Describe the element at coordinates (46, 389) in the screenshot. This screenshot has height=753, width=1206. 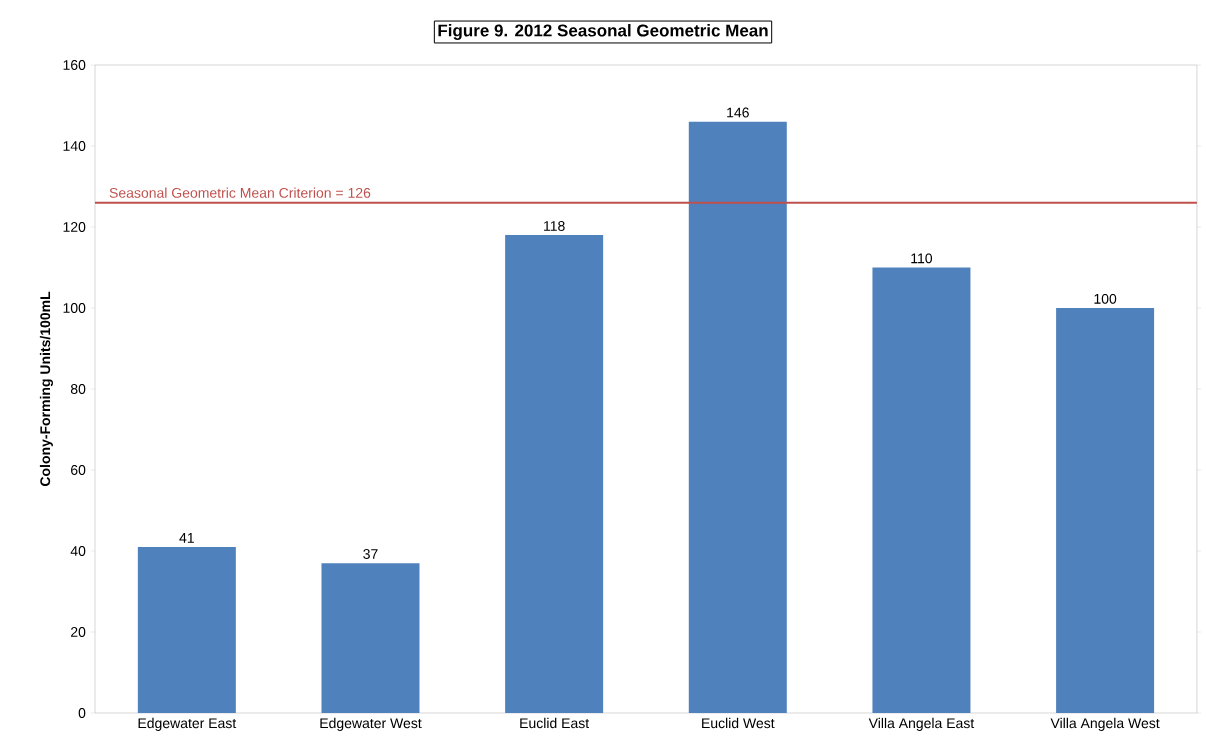
I see `y-axis-title: Colony-Forming Units/100mL` at that location.